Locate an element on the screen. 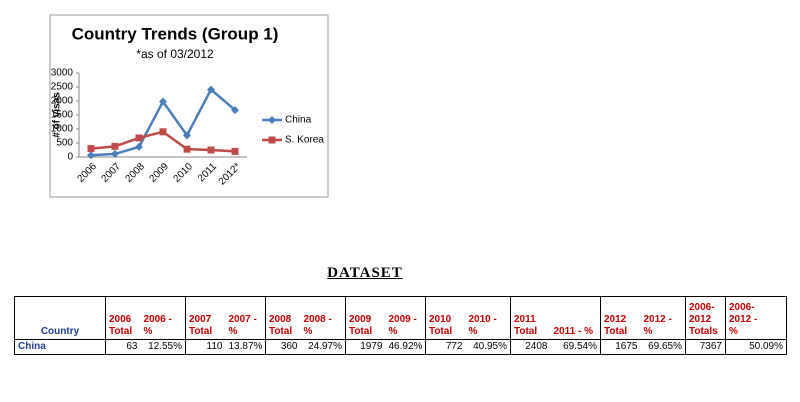 Image resolution: width=800 pixels, height=402 pixels. table-cell: 63 is located at coordinates (132, 346).